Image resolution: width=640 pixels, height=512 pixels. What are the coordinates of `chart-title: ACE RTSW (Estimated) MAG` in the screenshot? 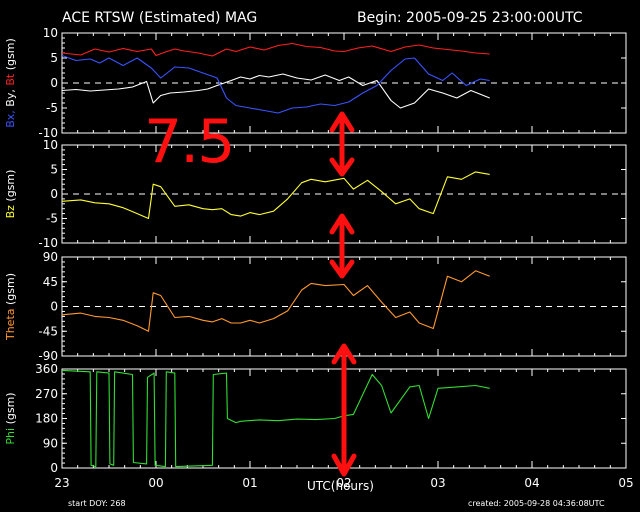 It's located at (159, 18).